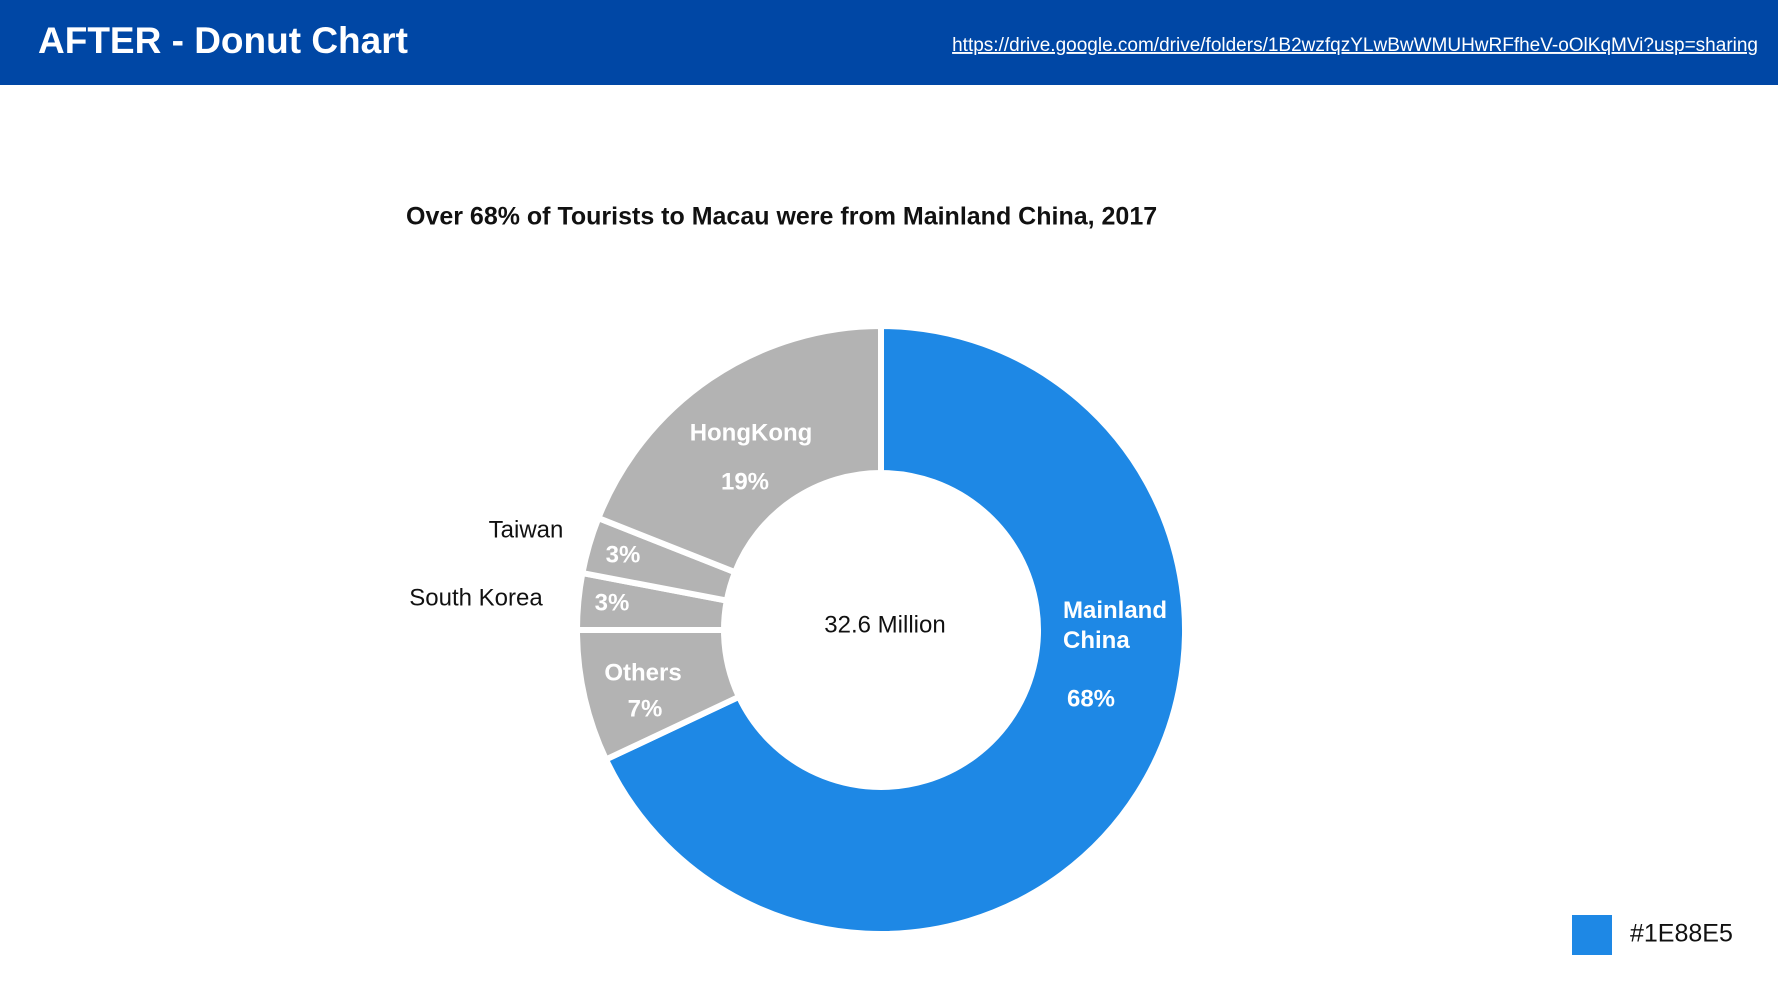 The image size is (1778, 1005). I want to click on donut-slice, so click(739, 449).